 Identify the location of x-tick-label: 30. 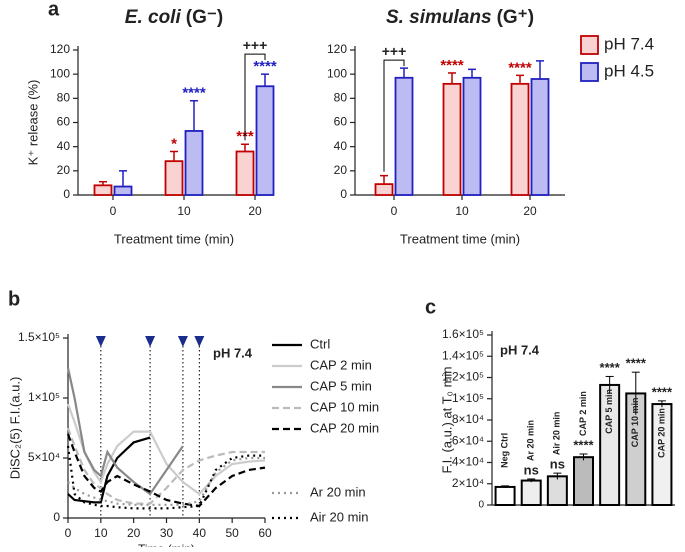
(167, 533).